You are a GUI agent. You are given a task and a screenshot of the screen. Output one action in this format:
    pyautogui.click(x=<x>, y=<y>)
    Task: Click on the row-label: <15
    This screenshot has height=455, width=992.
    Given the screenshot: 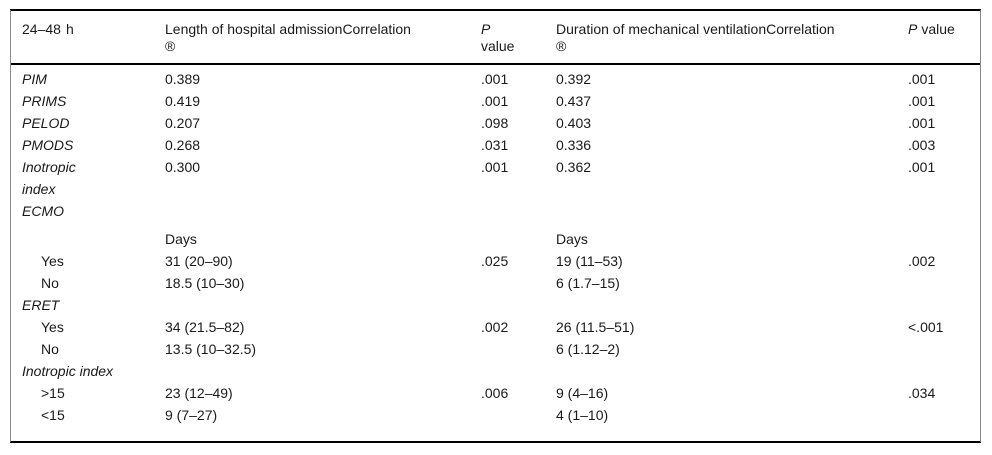 What is the action you would take?
    pyautogui.click(x=53, y=415)
    